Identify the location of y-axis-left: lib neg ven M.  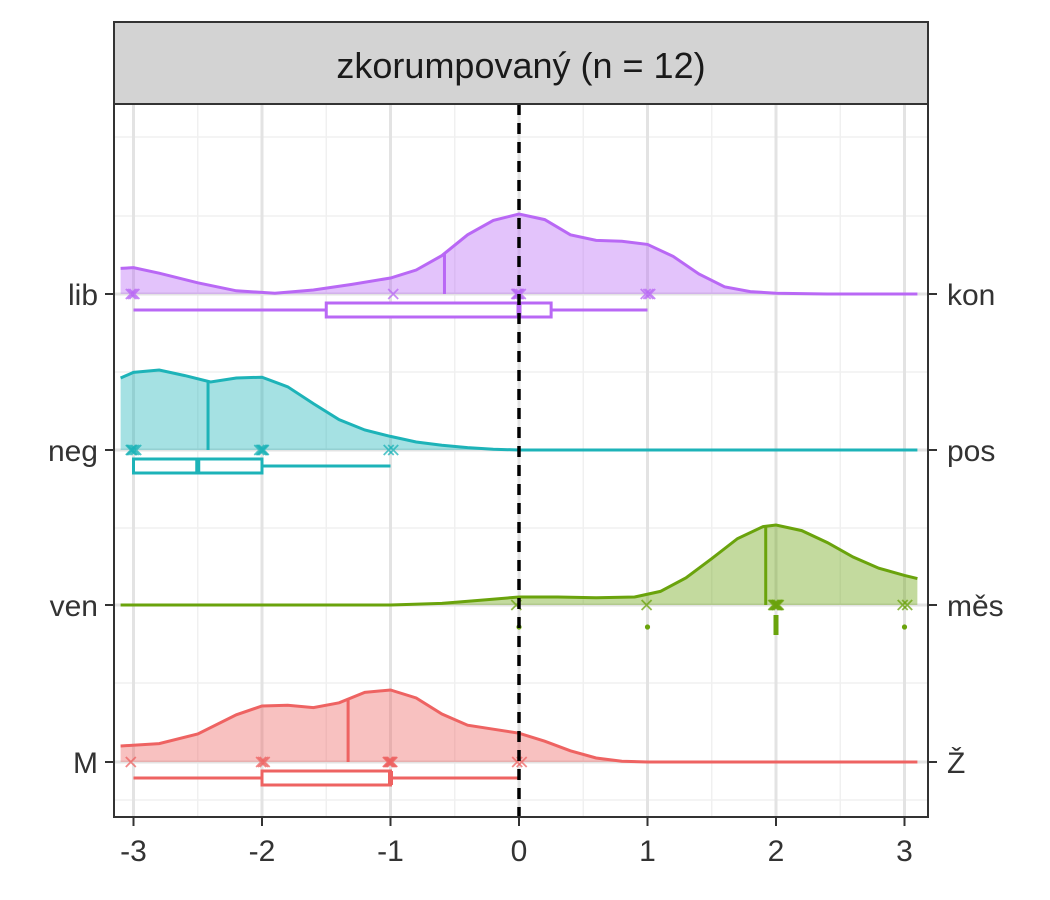
(81, 529).